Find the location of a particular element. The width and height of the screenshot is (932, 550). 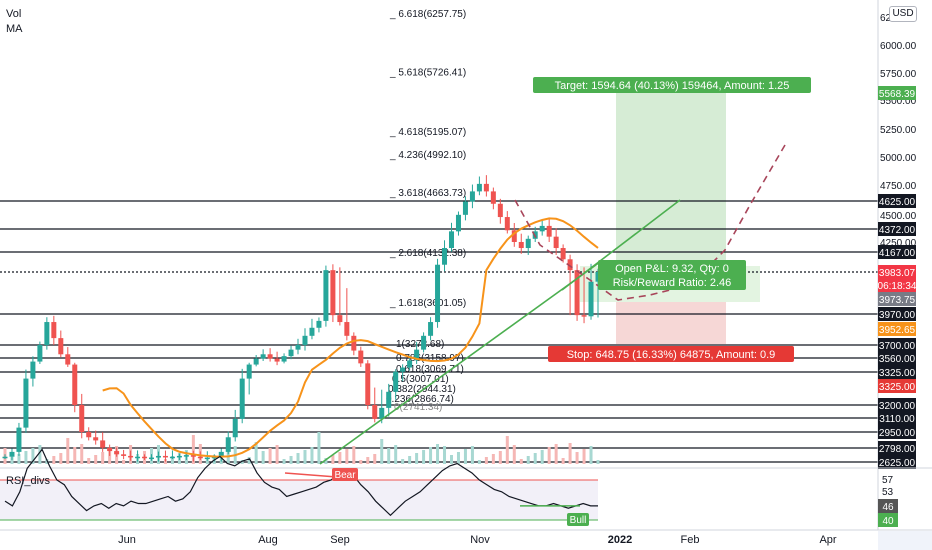

fib-label: _ 1.618(3601.05) is located at coordinates (427, 303).